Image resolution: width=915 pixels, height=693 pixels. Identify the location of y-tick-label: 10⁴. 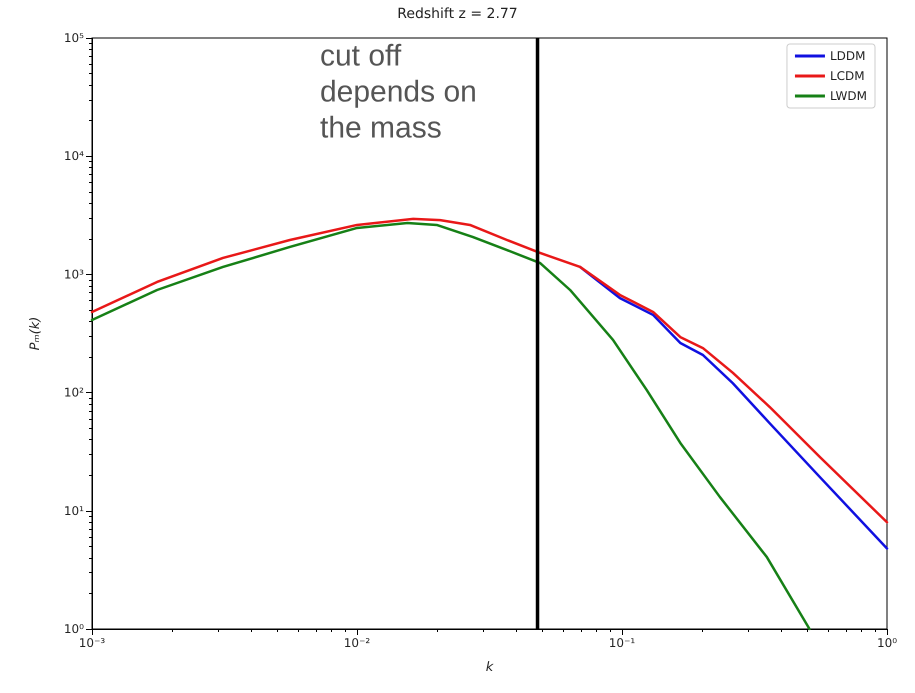
(74, 156).